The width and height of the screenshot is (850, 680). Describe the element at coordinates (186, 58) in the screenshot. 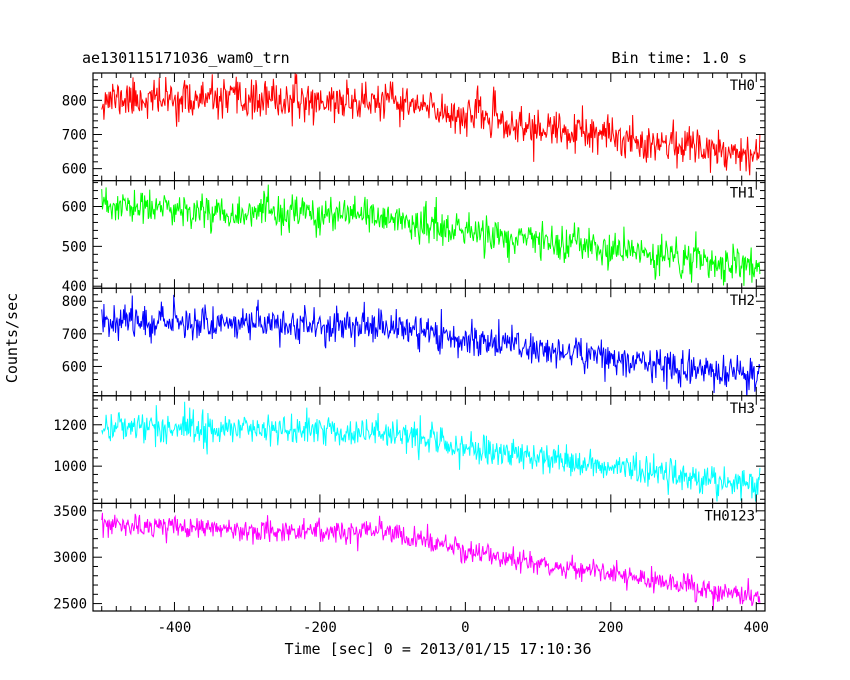

I see `chart-title: ae130115171036_wam0_trn` at that location.